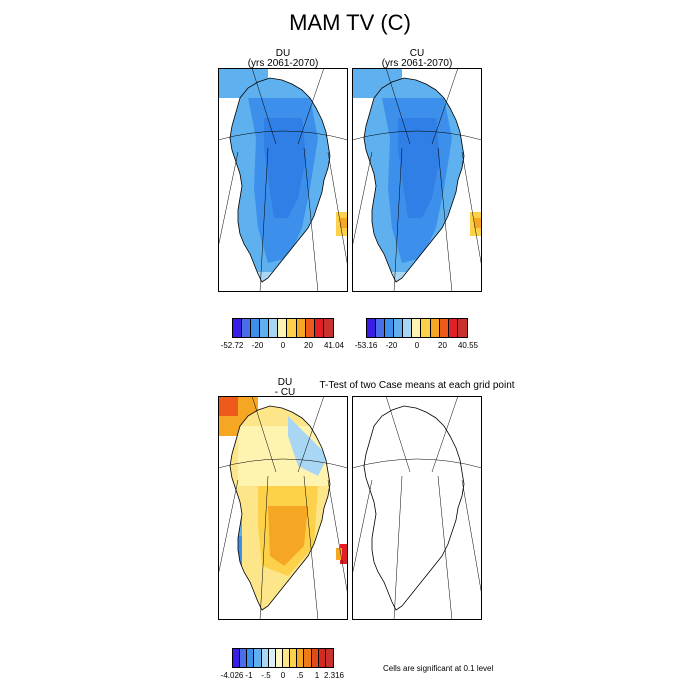 Image resolution: width=700 pixels, height=700 pixels. I want to click on cu-title-line2: (yrs 2061-2070), so click(417, 63).